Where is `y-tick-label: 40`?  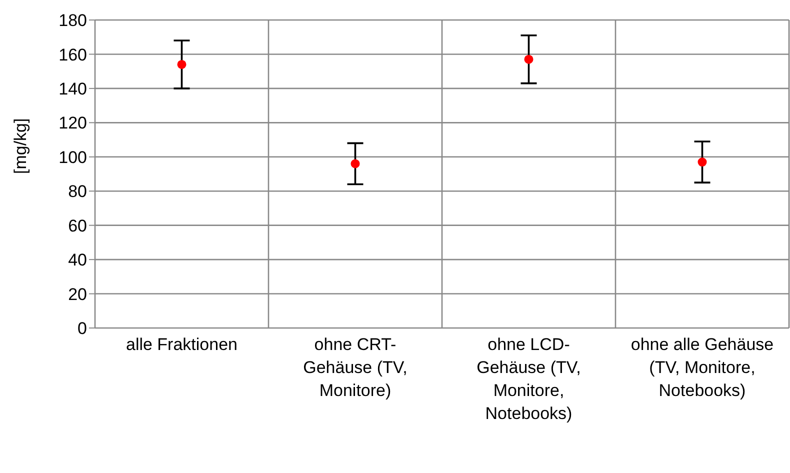
y-tick-label: 40 is located at coordinates (77, 260).